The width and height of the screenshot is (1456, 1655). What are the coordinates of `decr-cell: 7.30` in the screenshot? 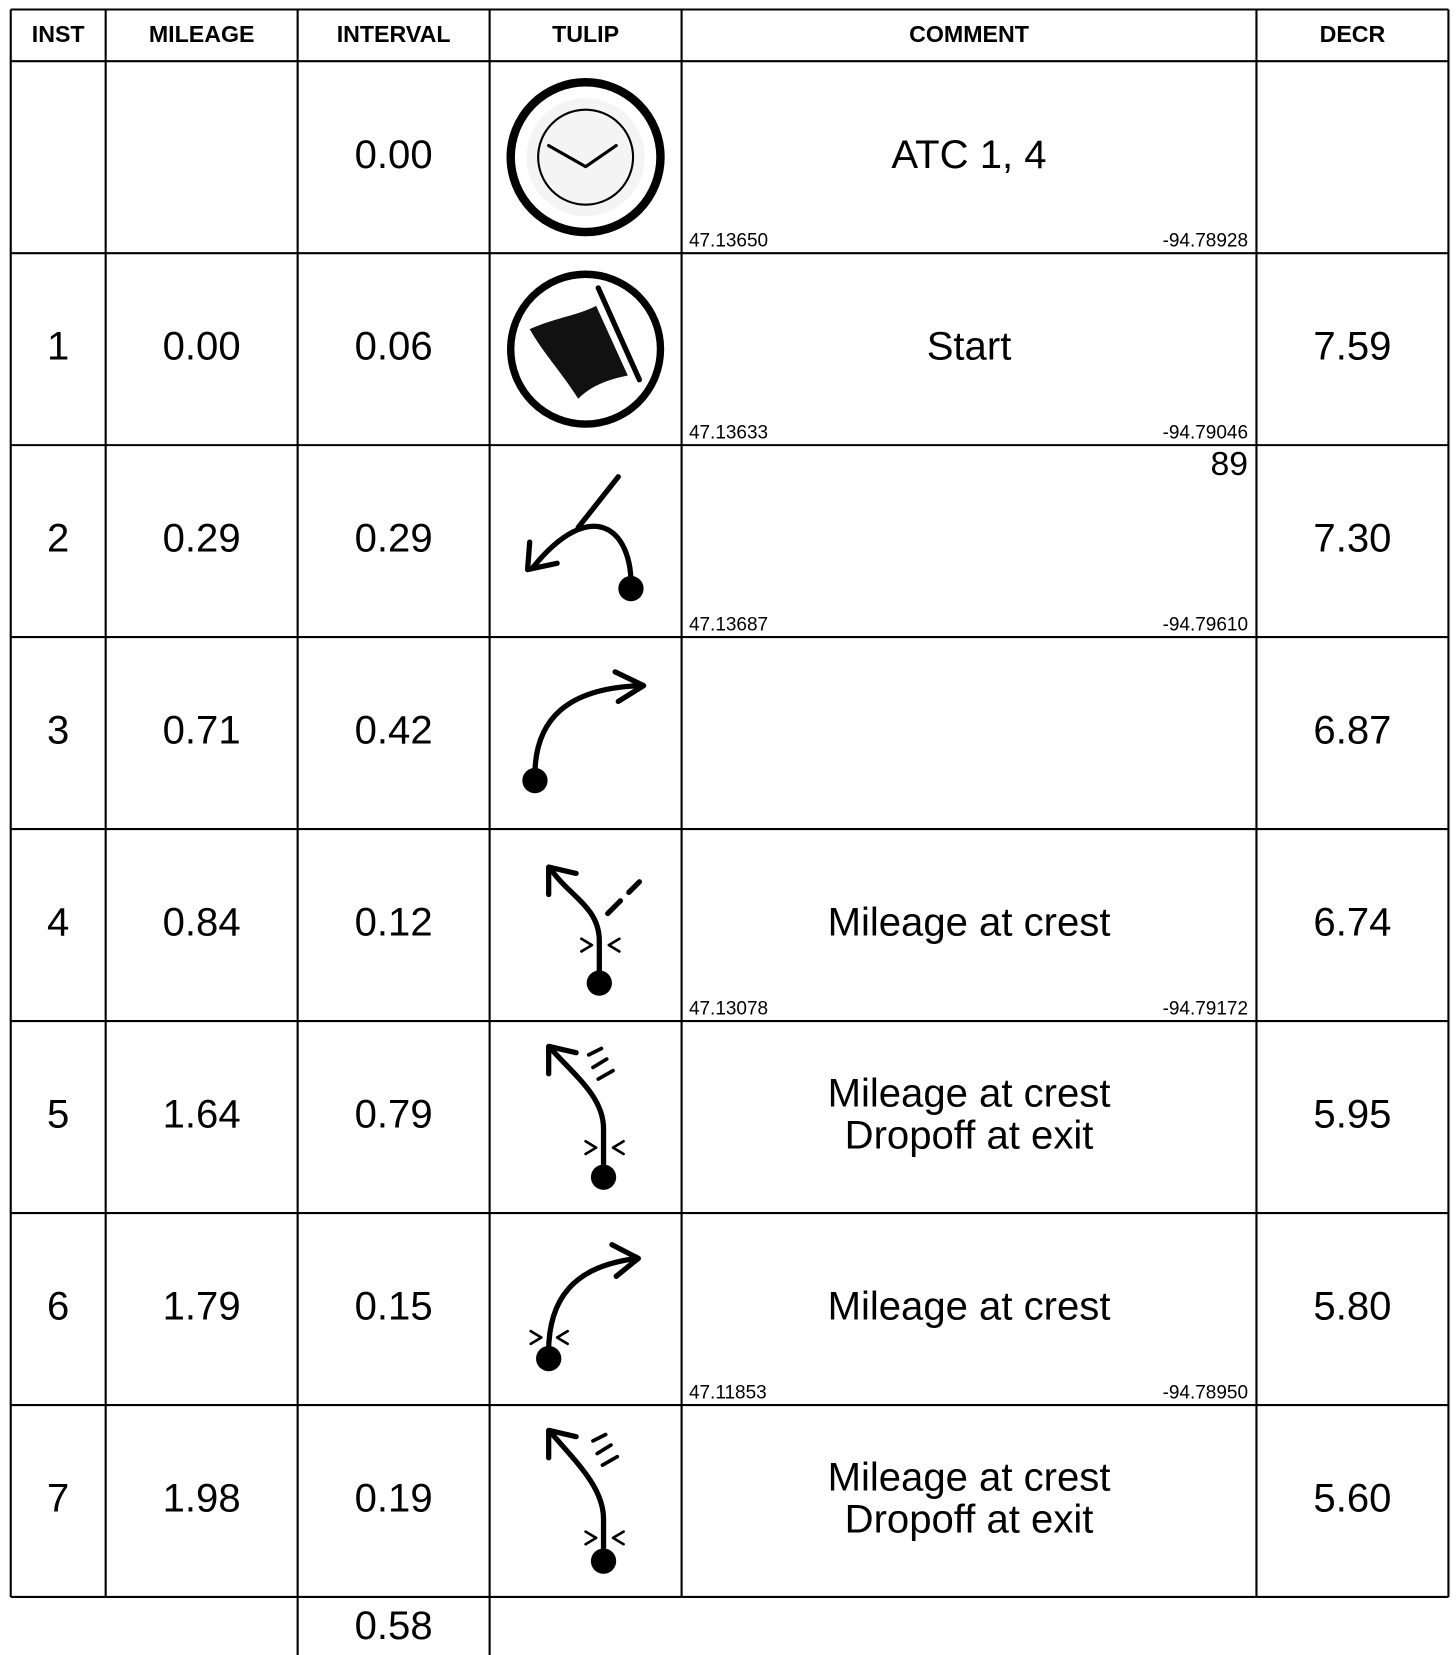 It's located at (1352, 539).